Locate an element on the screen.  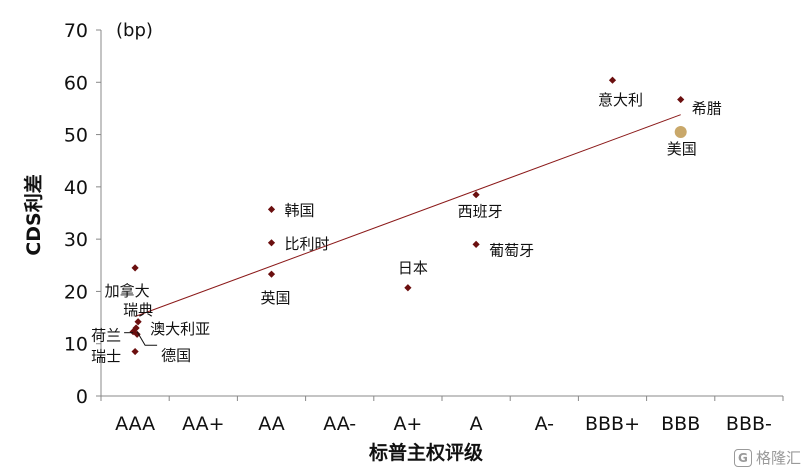
gelonghui-logo-icon: G is located at coordinates (743, 458).